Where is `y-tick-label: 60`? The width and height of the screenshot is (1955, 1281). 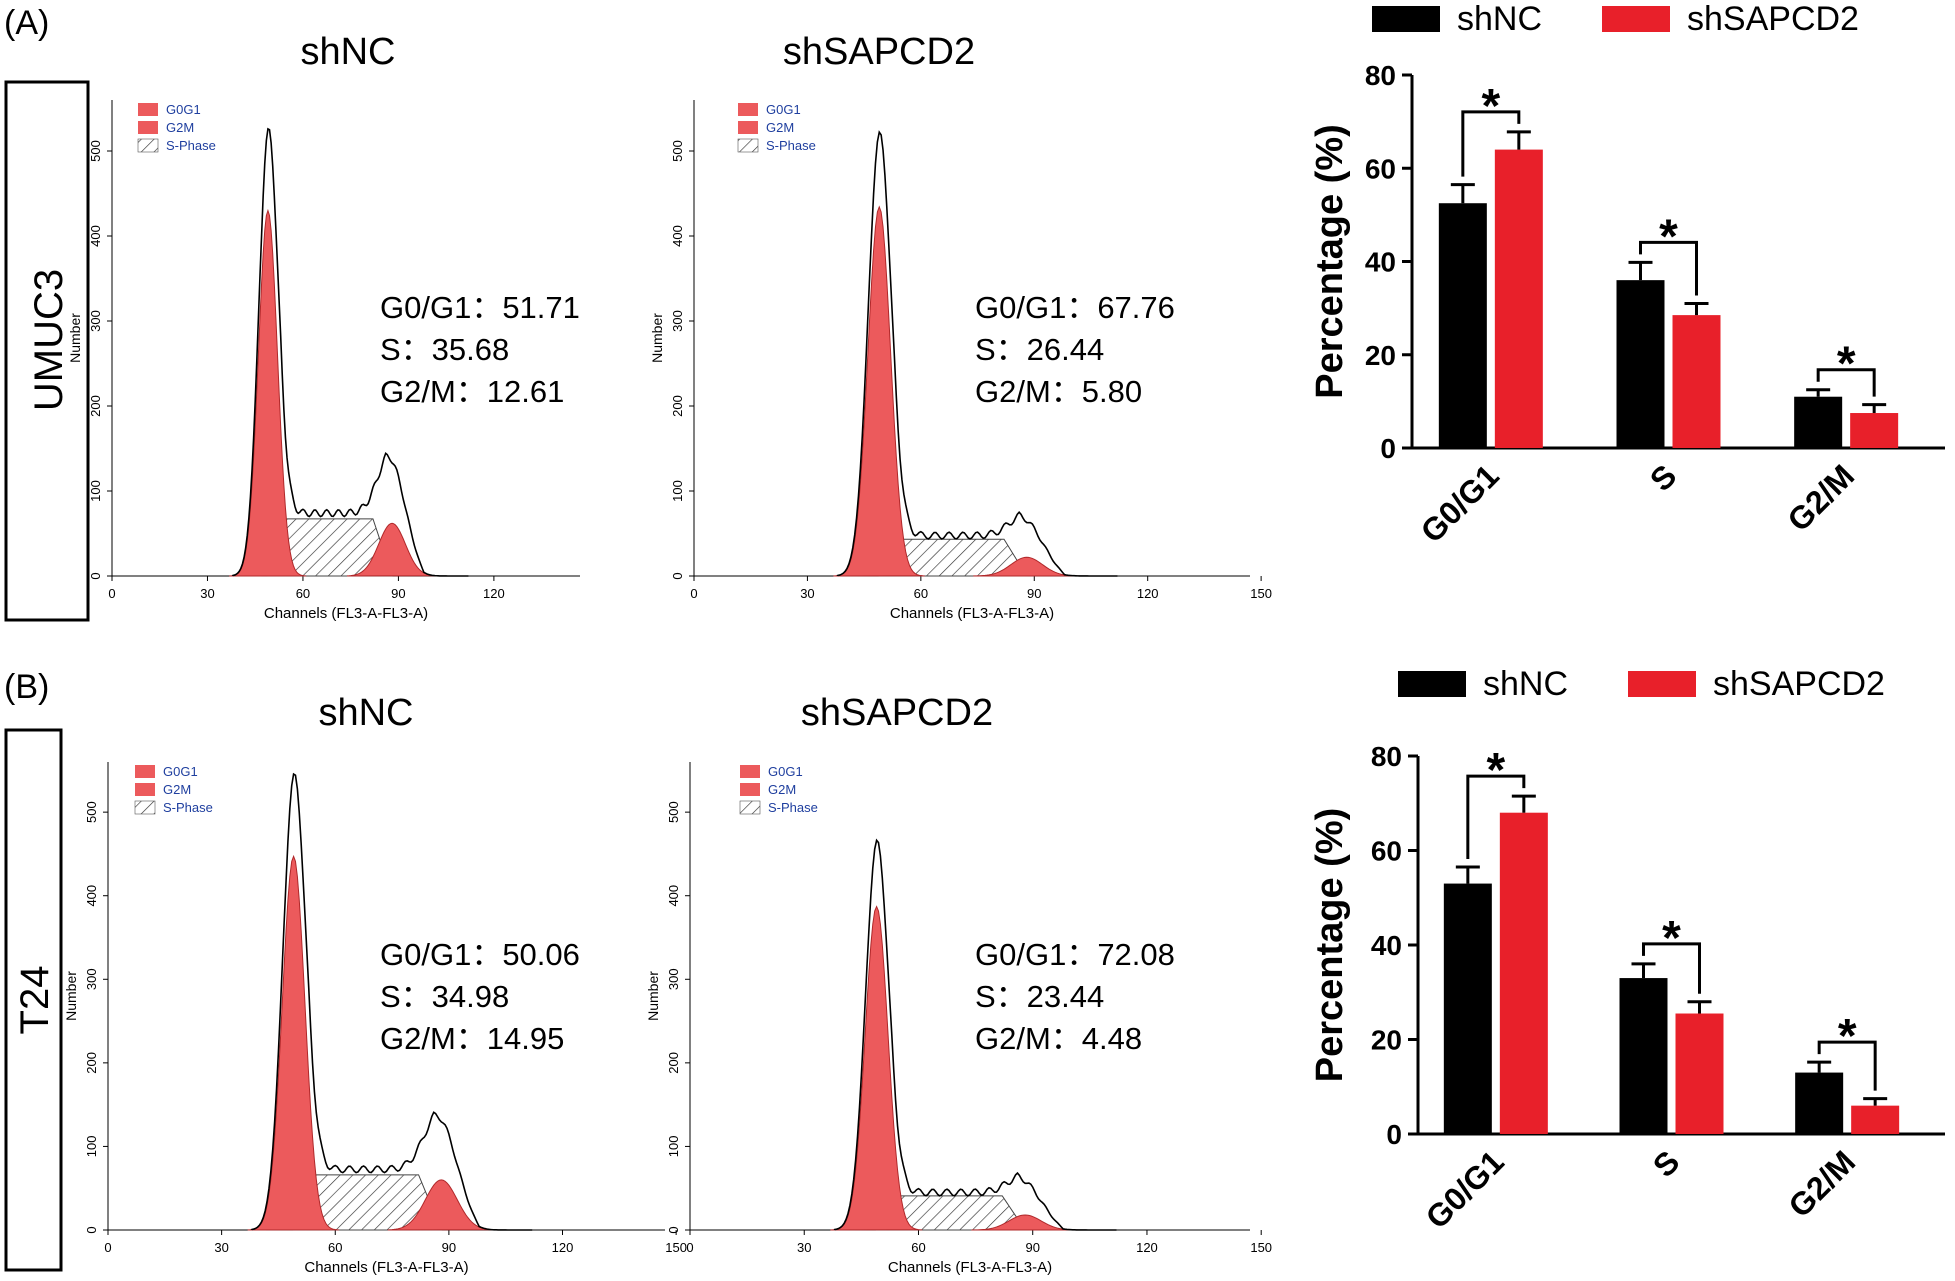 y-tick-label: 60 is located at coordinates (1380, 168).